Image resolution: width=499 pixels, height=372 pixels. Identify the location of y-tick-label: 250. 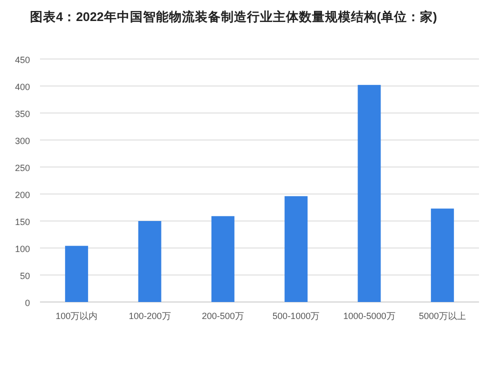
(22, 168).